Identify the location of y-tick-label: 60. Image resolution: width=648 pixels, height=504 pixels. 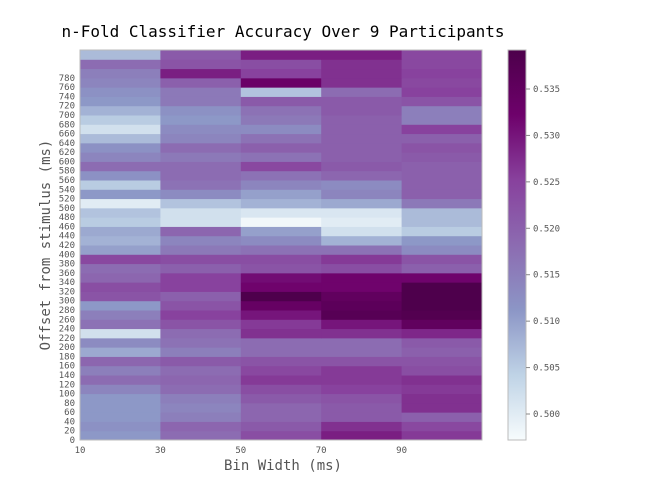
(69, 413).